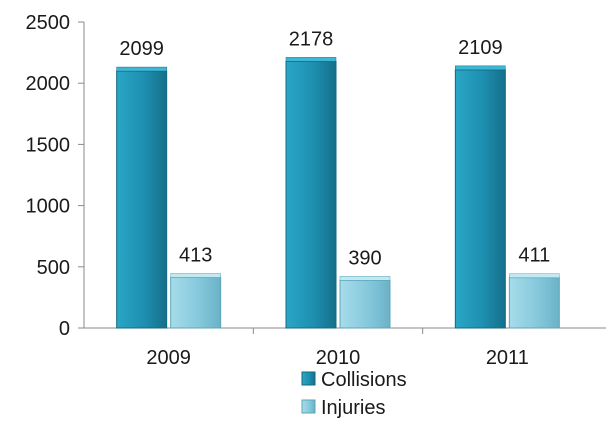 This screenshot has height=428, width=608. Describe the element at coordinates (308, 378) in the screenshot. I see `legend-swatch-collisions` at that location.